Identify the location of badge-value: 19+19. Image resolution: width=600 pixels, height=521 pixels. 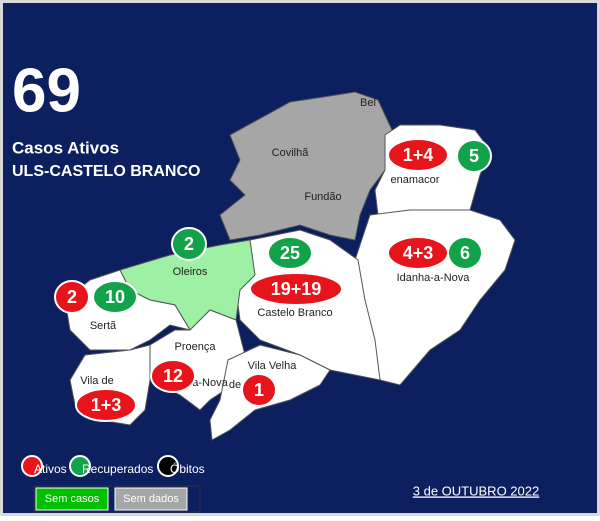
(296, 289).